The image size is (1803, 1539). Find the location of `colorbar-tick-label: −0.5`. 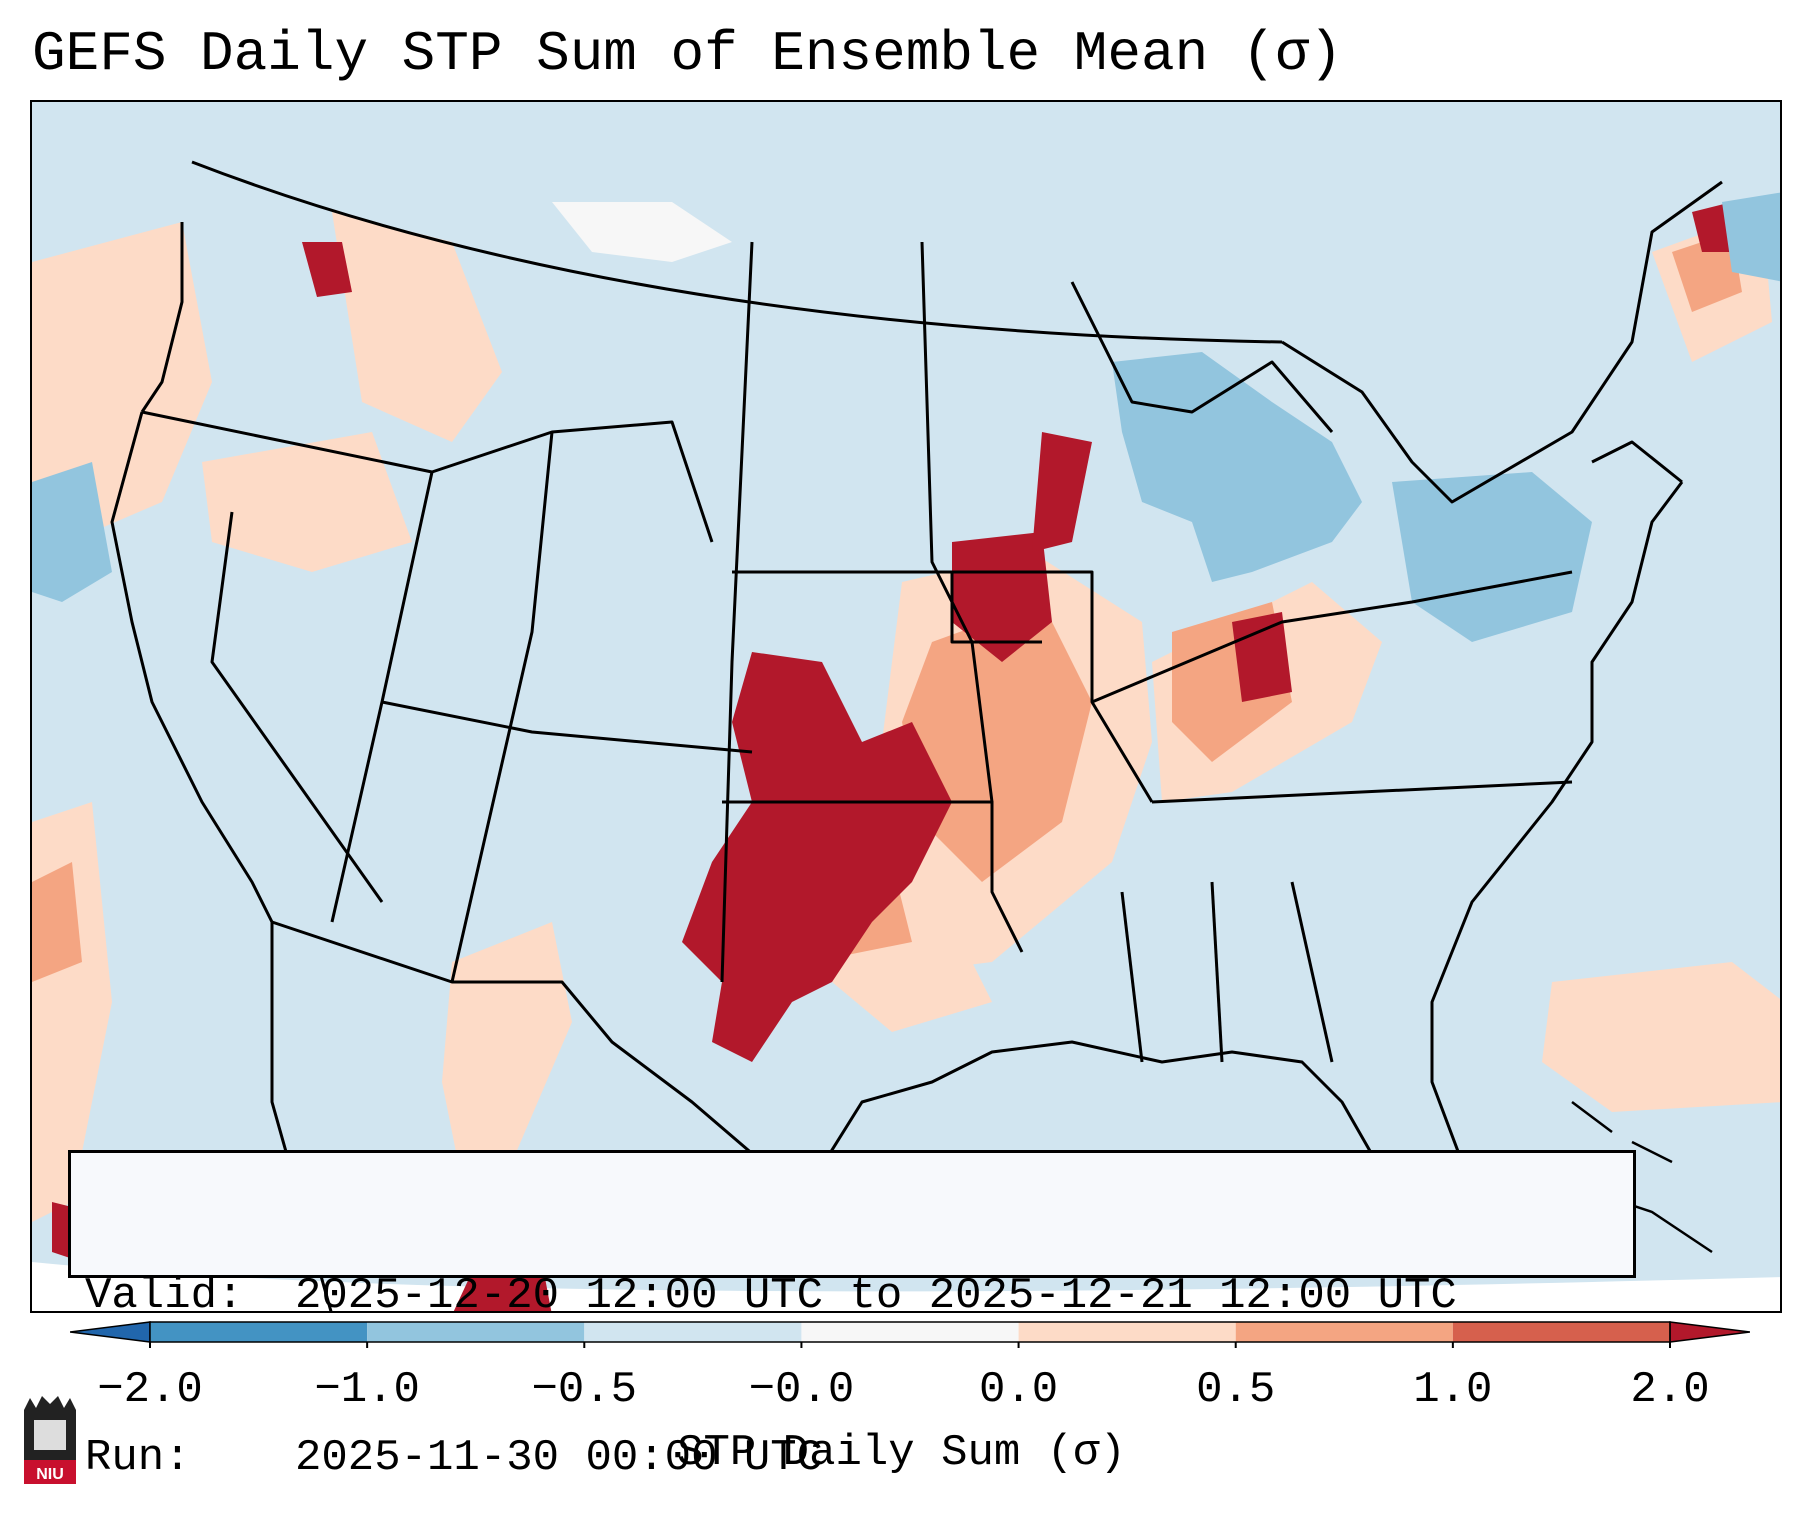

colorbar-tick-label: −0.5 is located at coordinates (584, 1390).